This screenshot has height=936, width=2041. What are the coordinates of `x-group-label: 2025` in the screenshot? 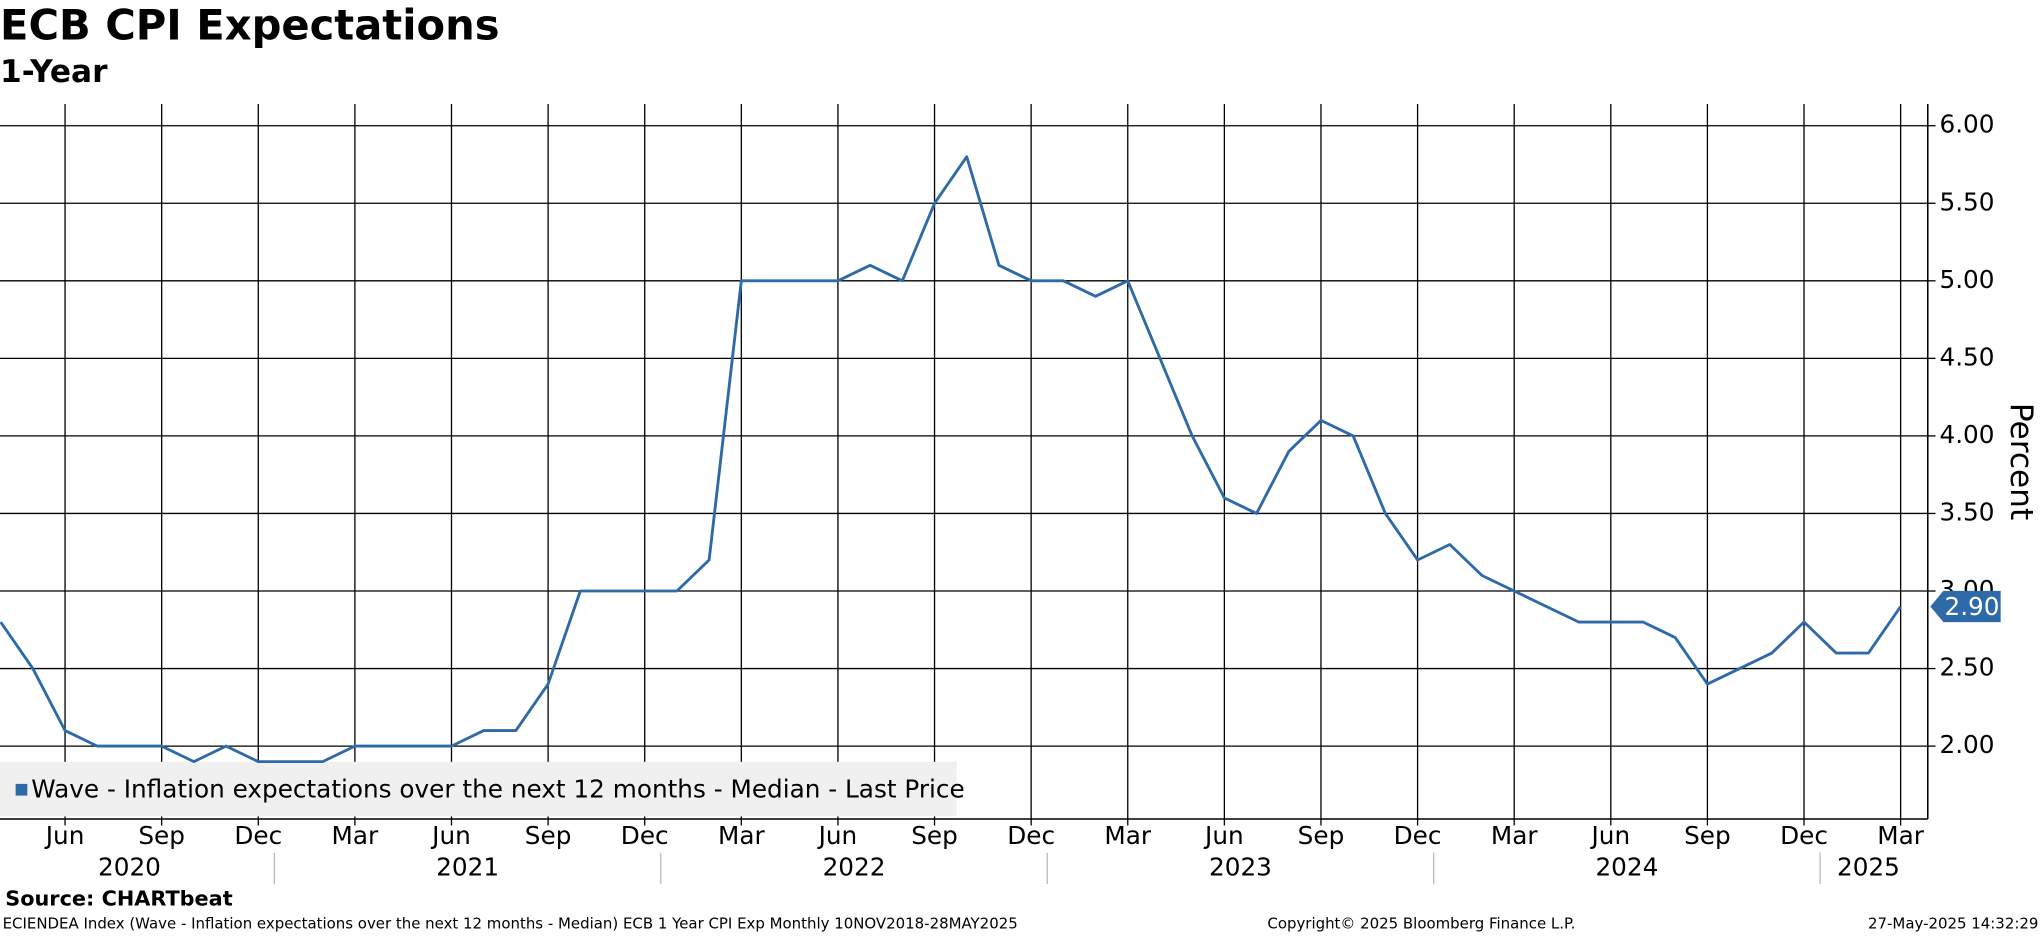 It's located at (1868, 866).